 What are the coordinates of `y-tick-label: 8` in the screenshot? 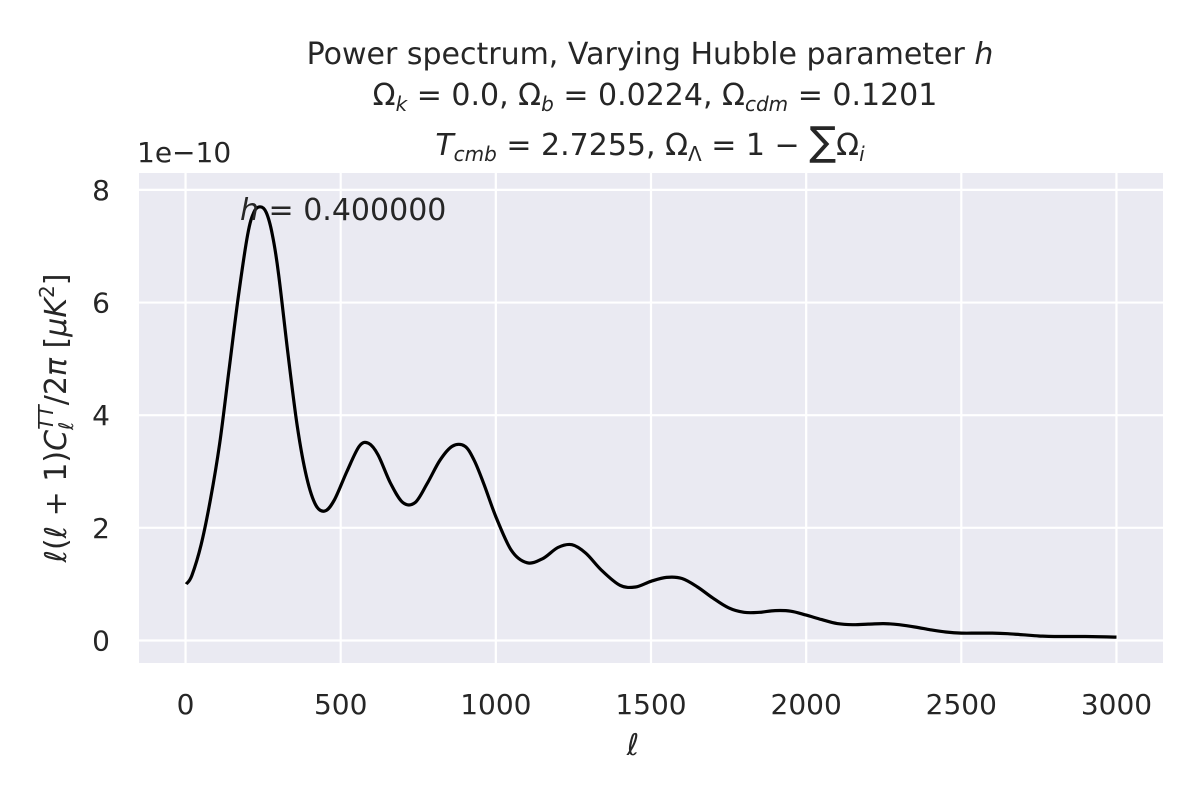 It's located at (101, 190).